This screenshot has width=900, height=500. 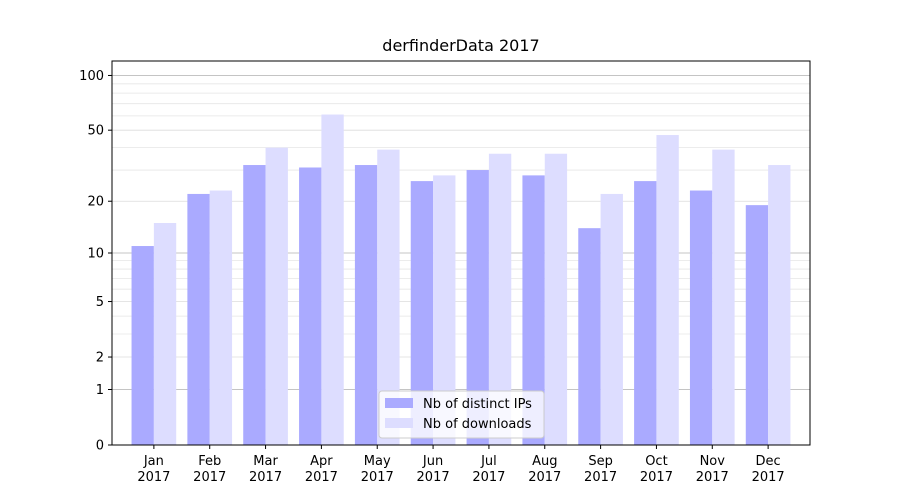 I want to click on y-tick-label: 5, so click(x=100, y=302).